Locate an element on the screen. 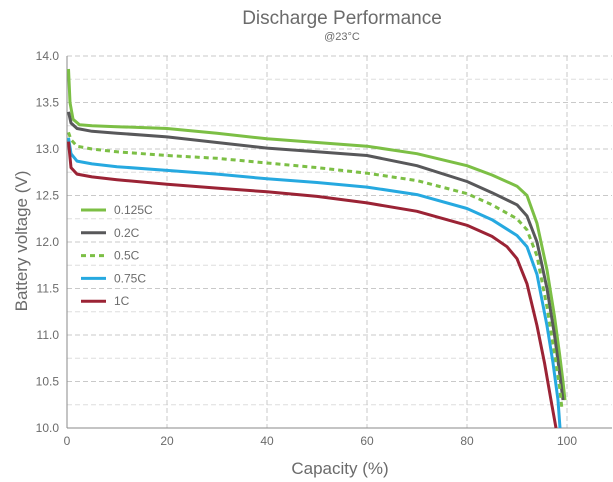 Image resolution: width=613 pixels, height=482 pixels. y-axis-label: Battery voltage (V) is located at coordinates (21, 241).